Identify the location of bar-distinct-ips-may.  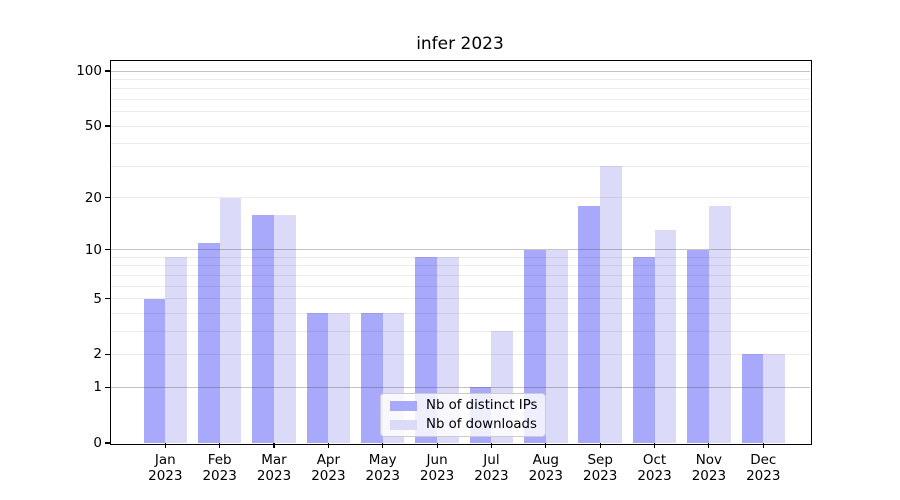
(372, 378).